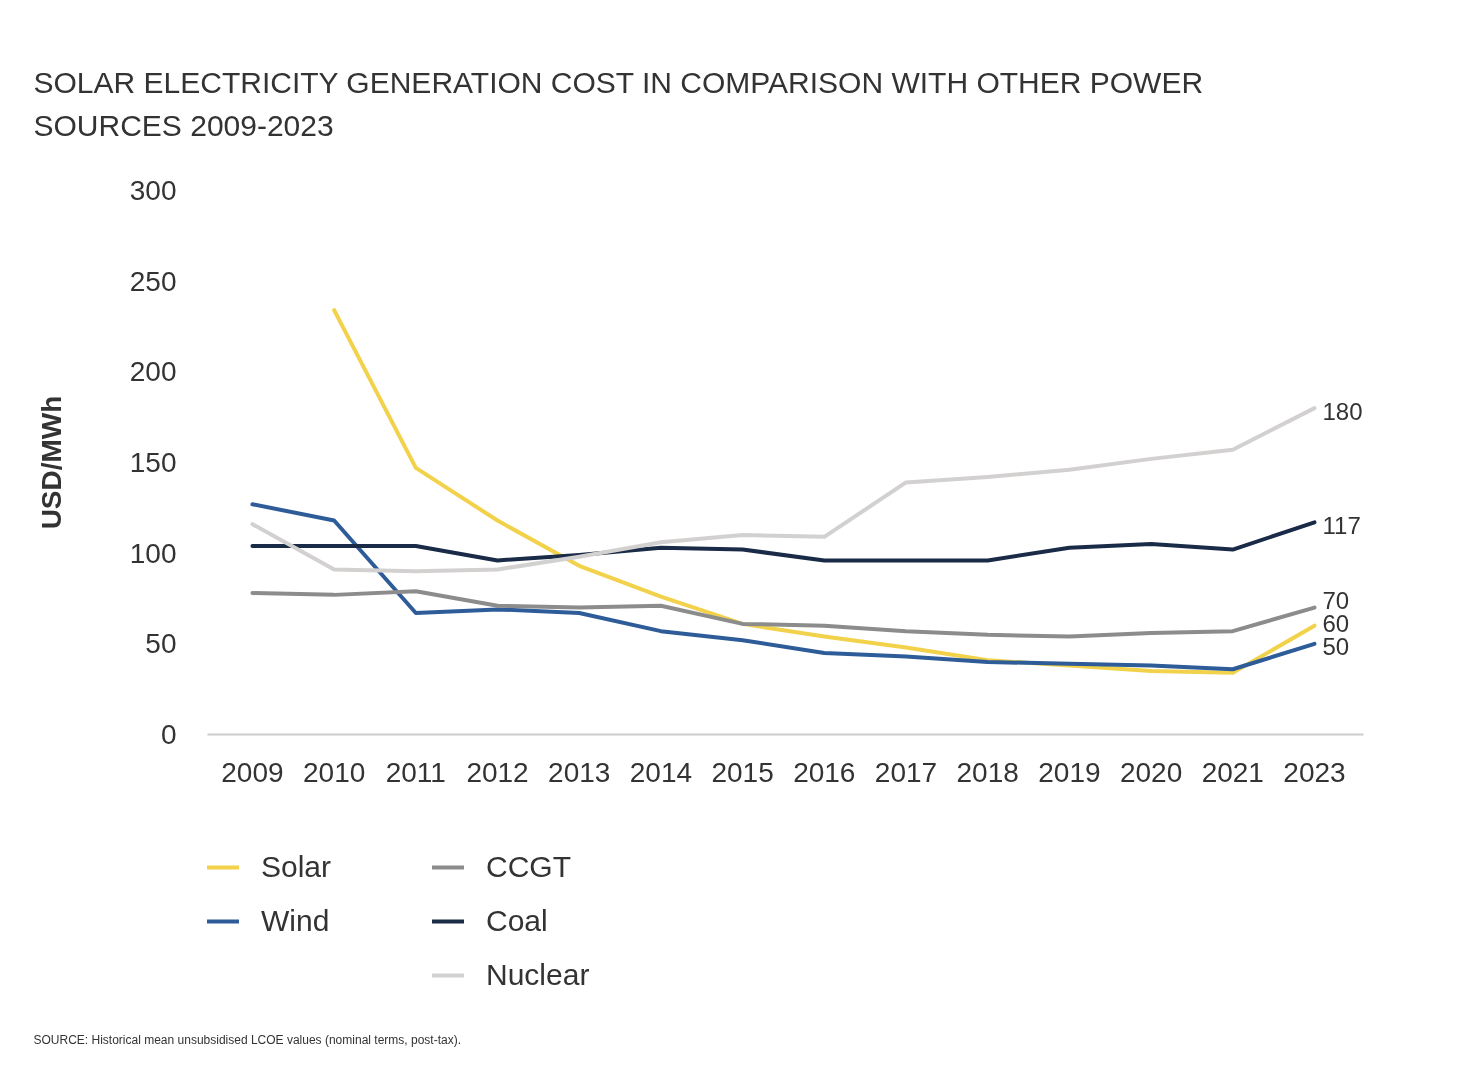  I want to click on x-tick-label: 2013, so click(579, 772).